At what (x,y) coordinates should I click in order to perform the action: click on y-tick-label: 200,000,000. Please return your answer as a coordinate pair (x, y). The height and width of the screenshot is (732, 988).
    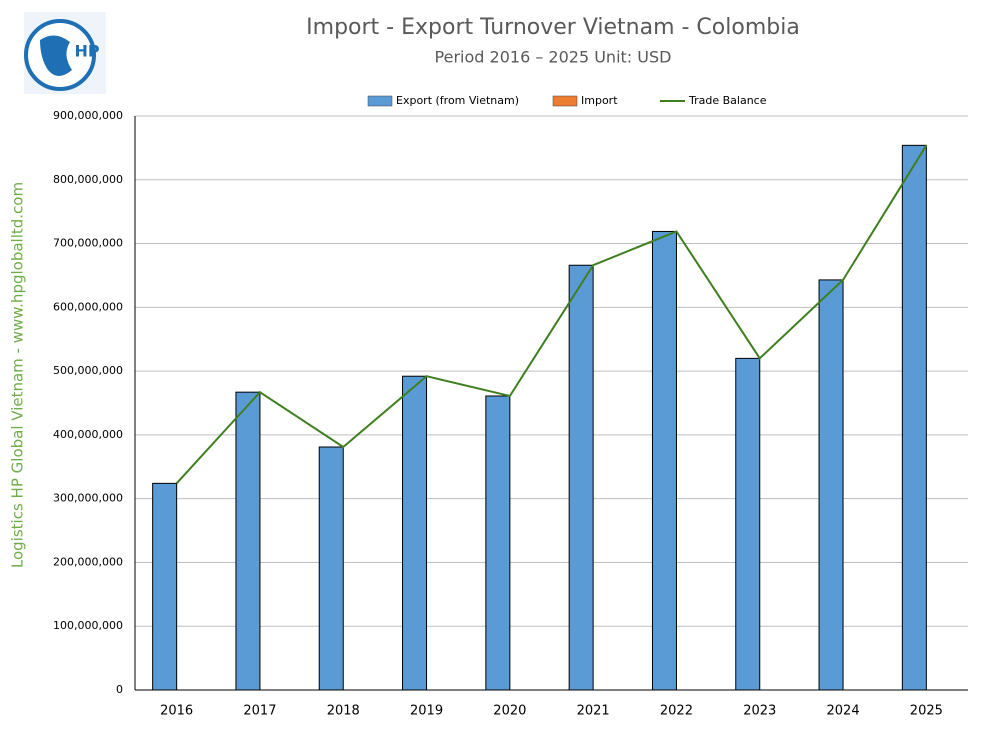
    Looking at the image, I should click on (88, 561).